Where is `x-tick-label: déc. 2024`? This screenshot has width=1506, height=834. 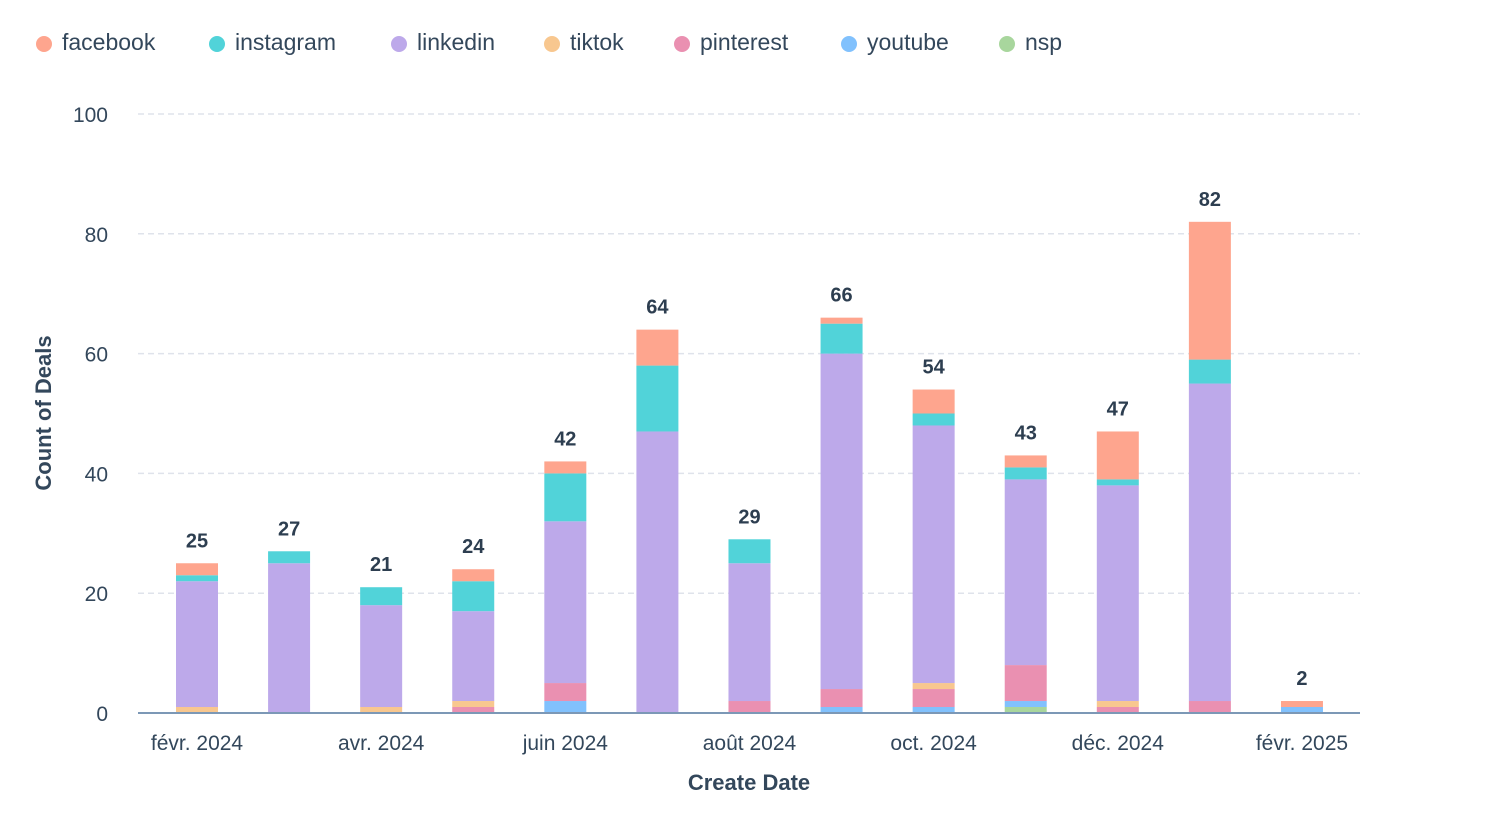
x-tick-label: déc. 2024 is located at coordinates (1118, 743).